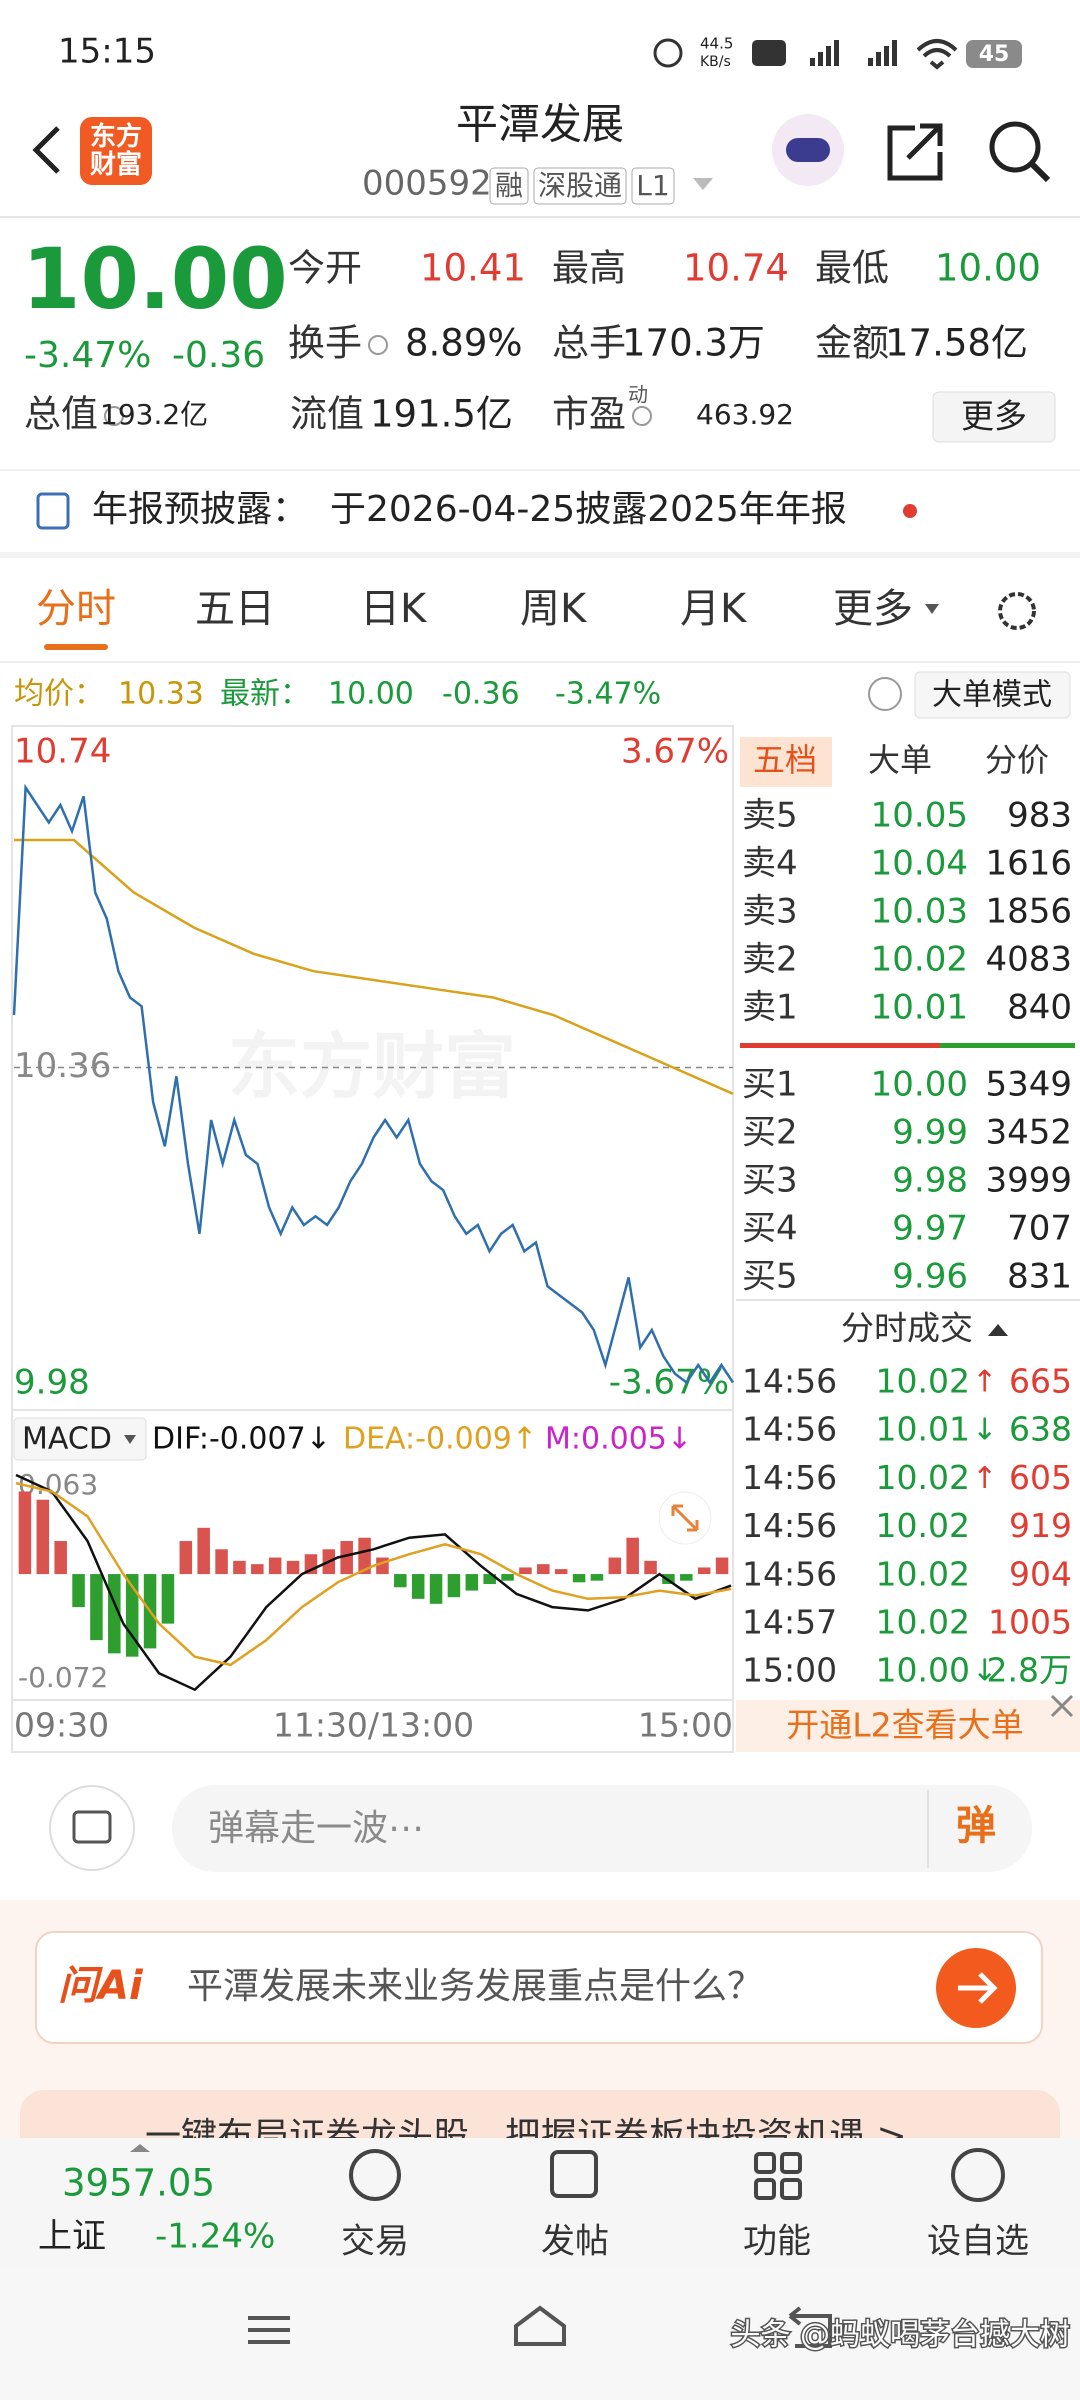 The image size is (1080, 2400). I want to click on help-icon, so click(885, 694).